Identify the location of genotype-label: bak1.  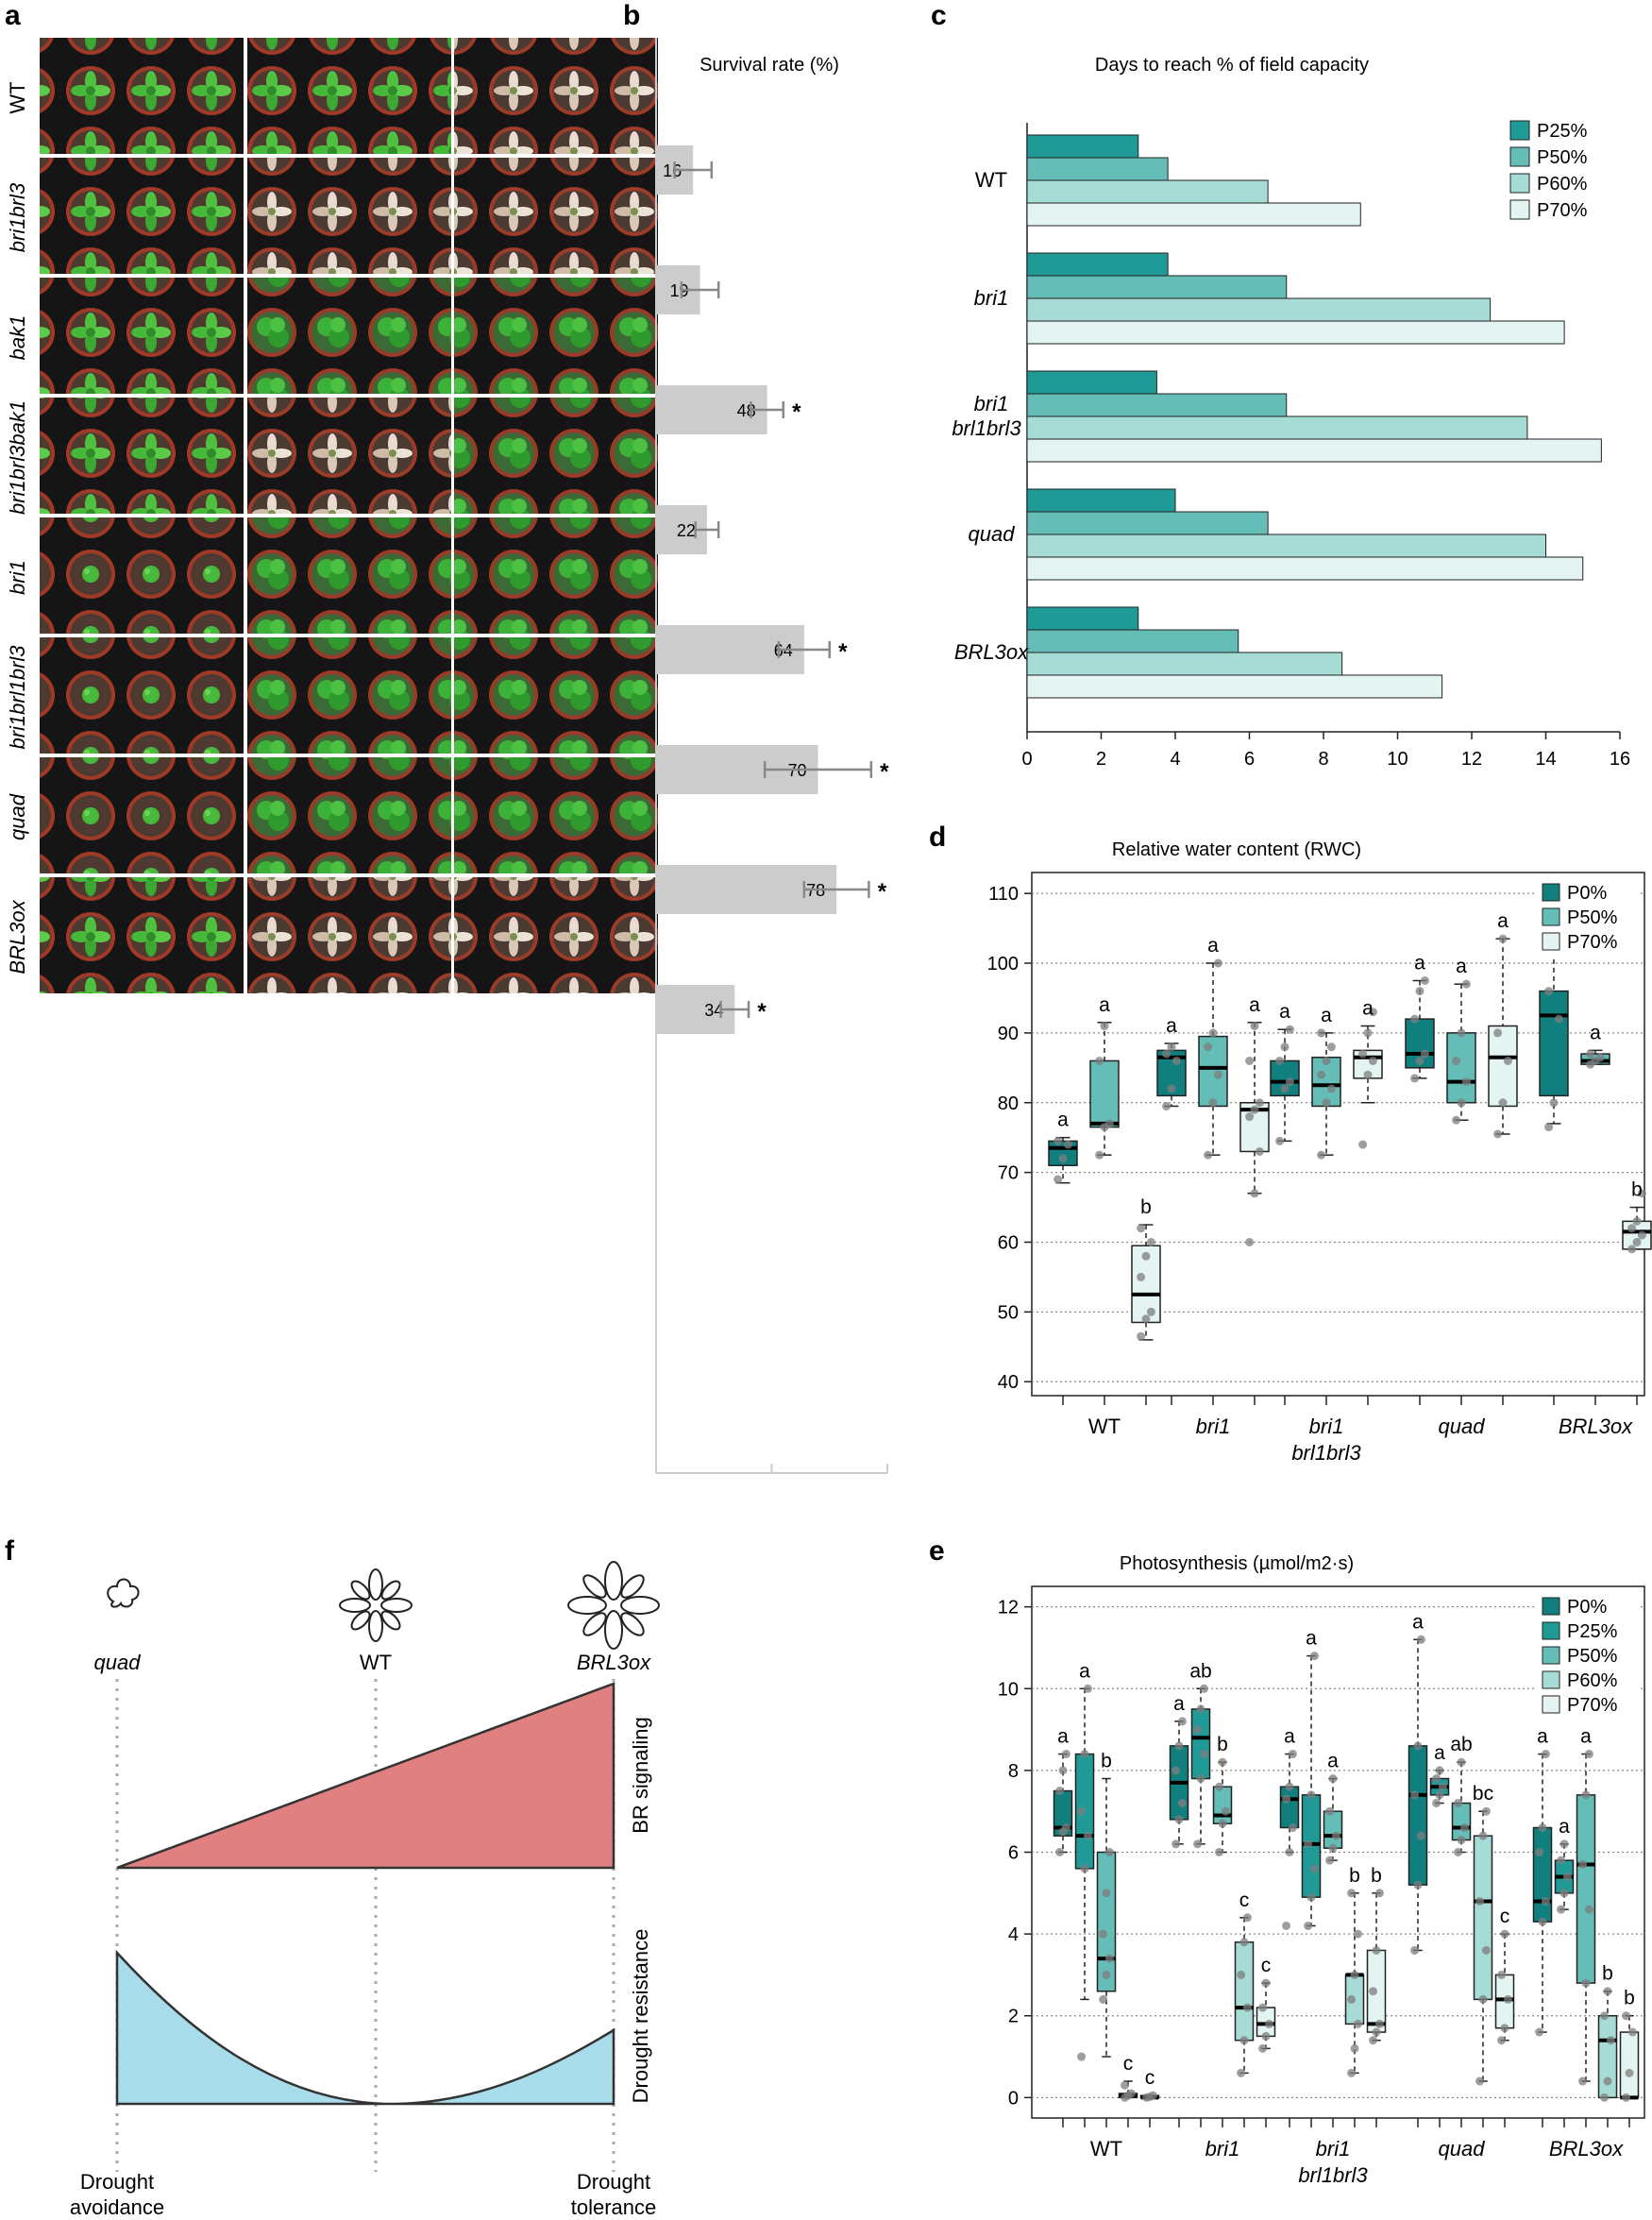
(17, 338).